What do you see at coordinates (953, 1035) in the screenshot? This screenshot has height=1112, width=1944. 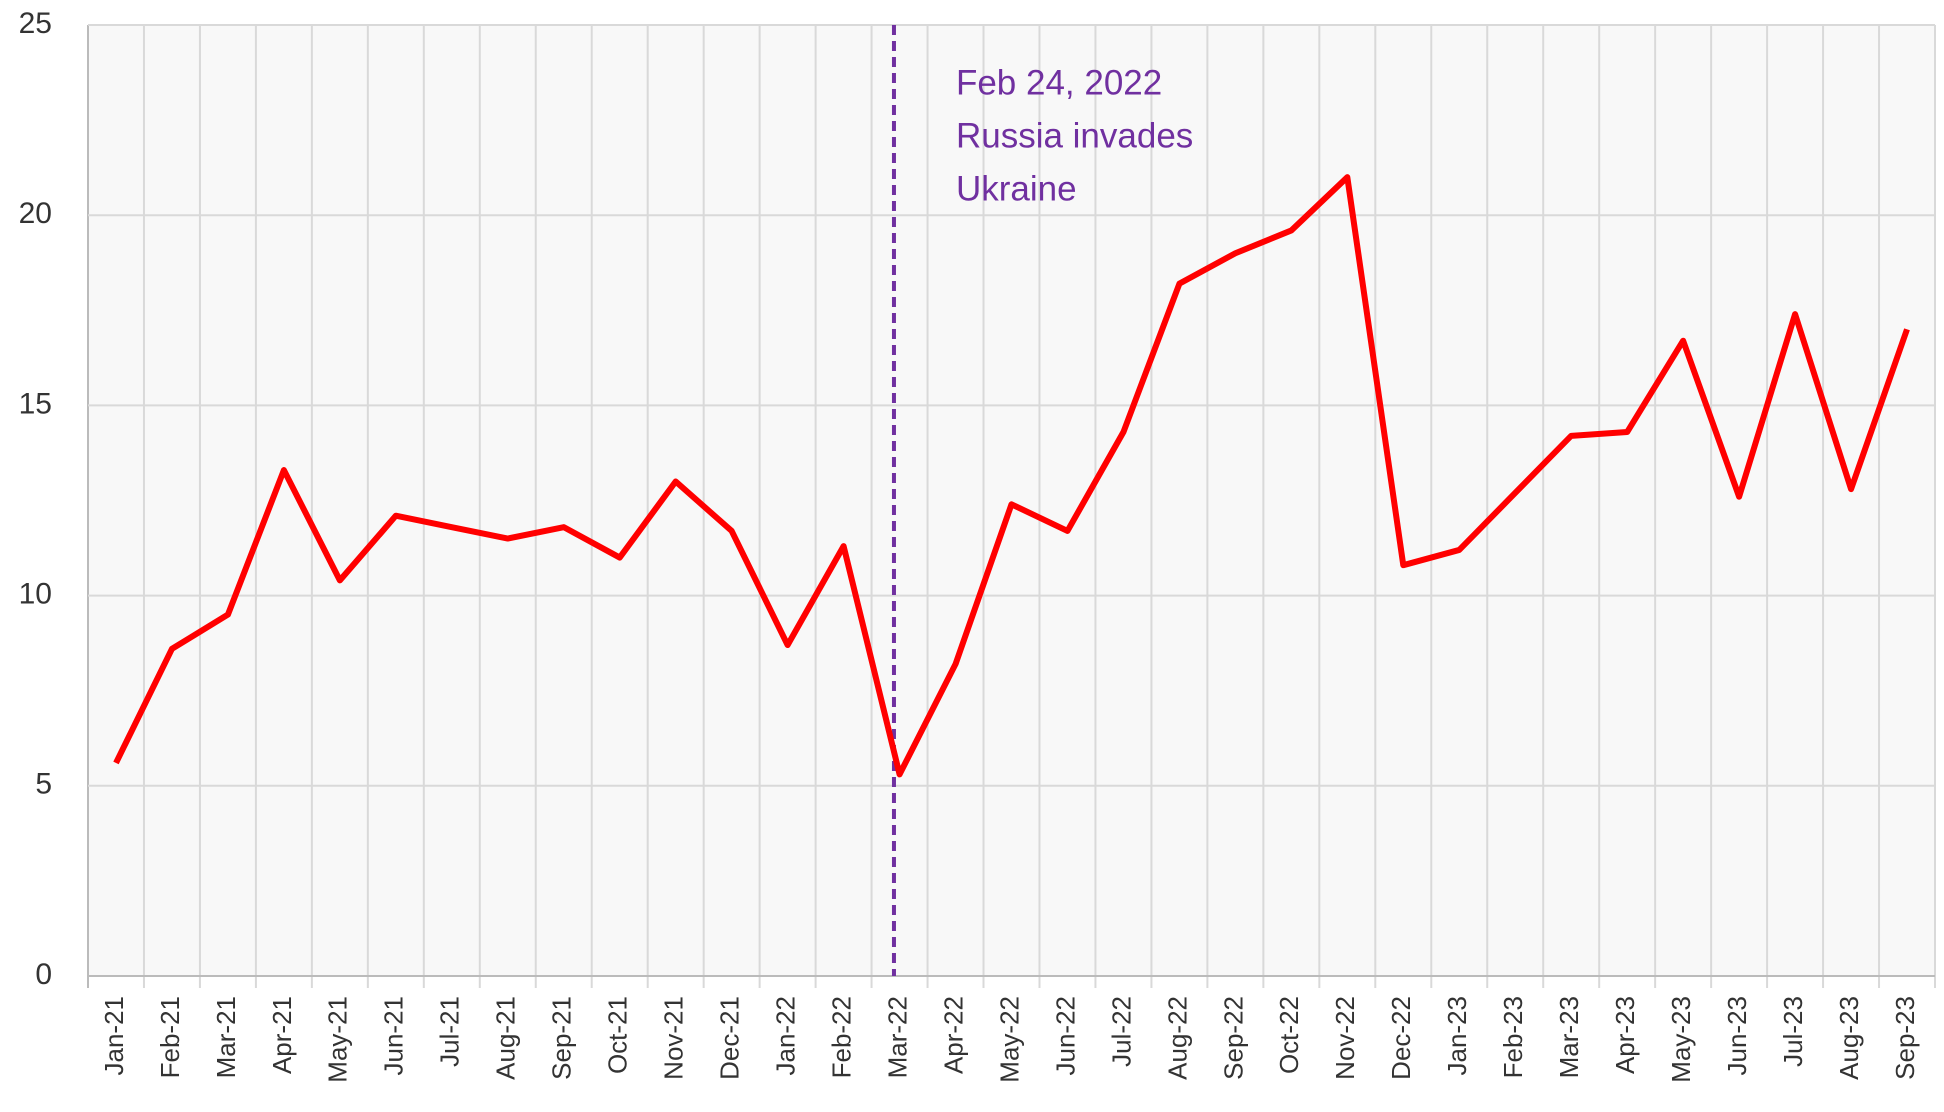 I see `x-tick-label: Apr-22` at bounding box center [953, 1035].